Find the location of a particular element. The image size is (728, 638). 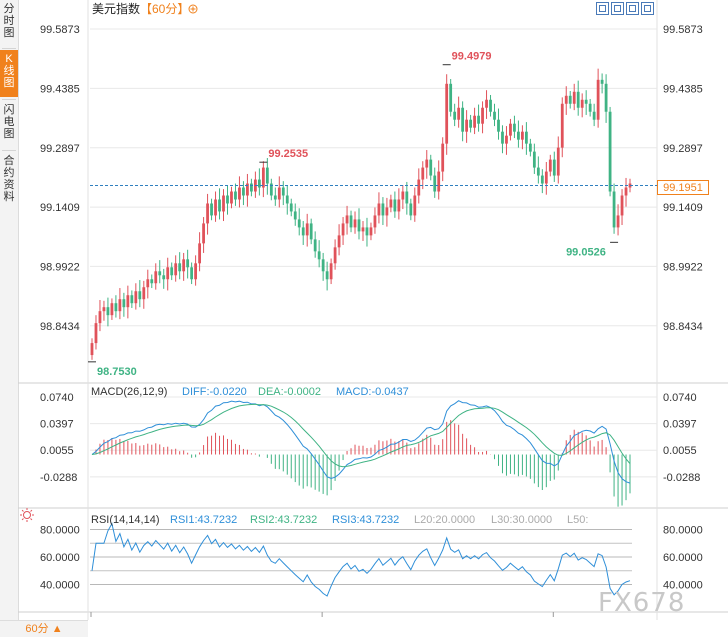

rsi2-value: RSI2:43.7232 is located at coordinates (283, 520).